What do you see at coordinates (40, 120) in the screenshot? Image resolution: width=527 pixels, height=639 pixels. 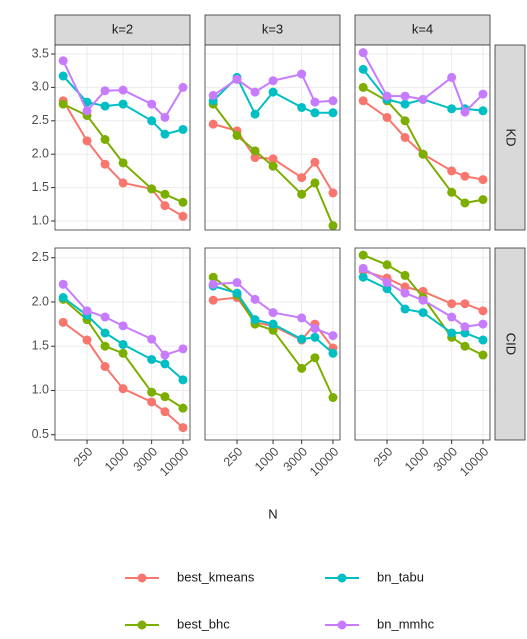 I see `y-tick-label: 2.5` at bounding box center [40, 120].